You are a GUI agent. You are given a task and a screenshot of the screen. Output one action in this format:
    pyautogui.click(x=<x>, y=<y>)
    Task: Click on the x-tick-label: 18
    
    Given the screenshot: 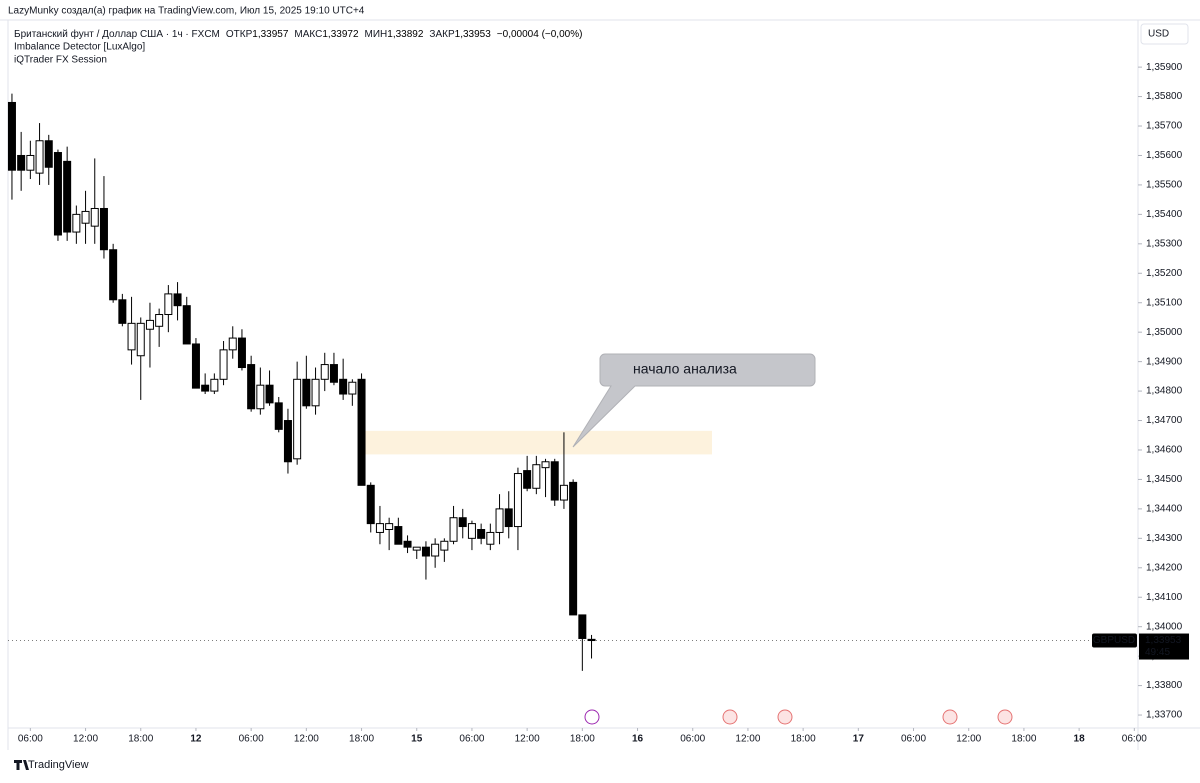 What is the action you would take?
    pyautogui.click(x=1080, y=739)
    